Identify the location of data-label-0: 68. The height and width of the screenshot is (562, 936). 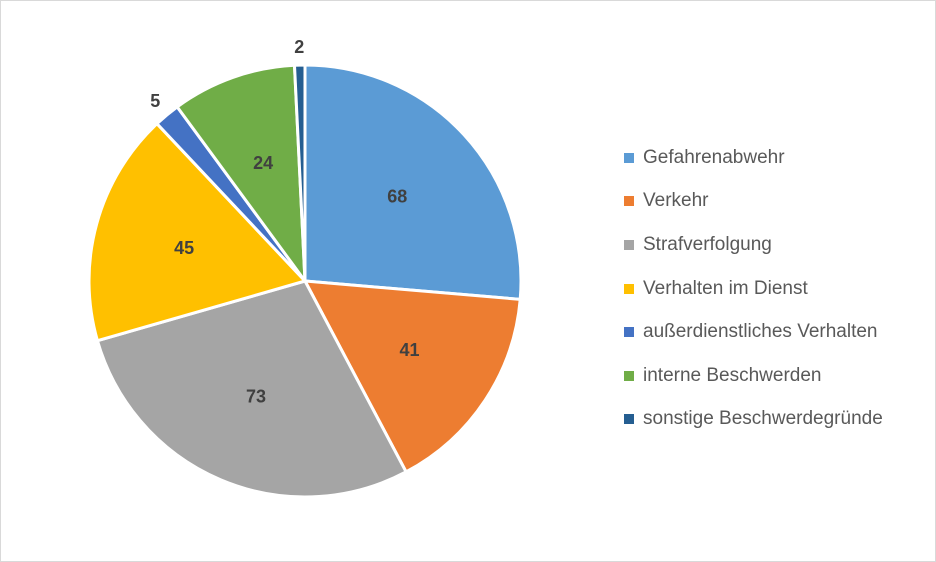
(397, 196).